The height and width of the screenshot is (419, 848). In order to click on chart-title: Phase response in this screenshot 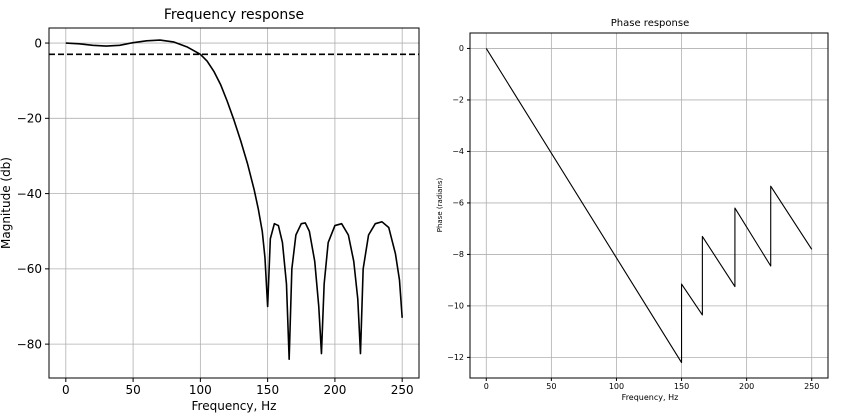, I will do `click(650, 23)`.